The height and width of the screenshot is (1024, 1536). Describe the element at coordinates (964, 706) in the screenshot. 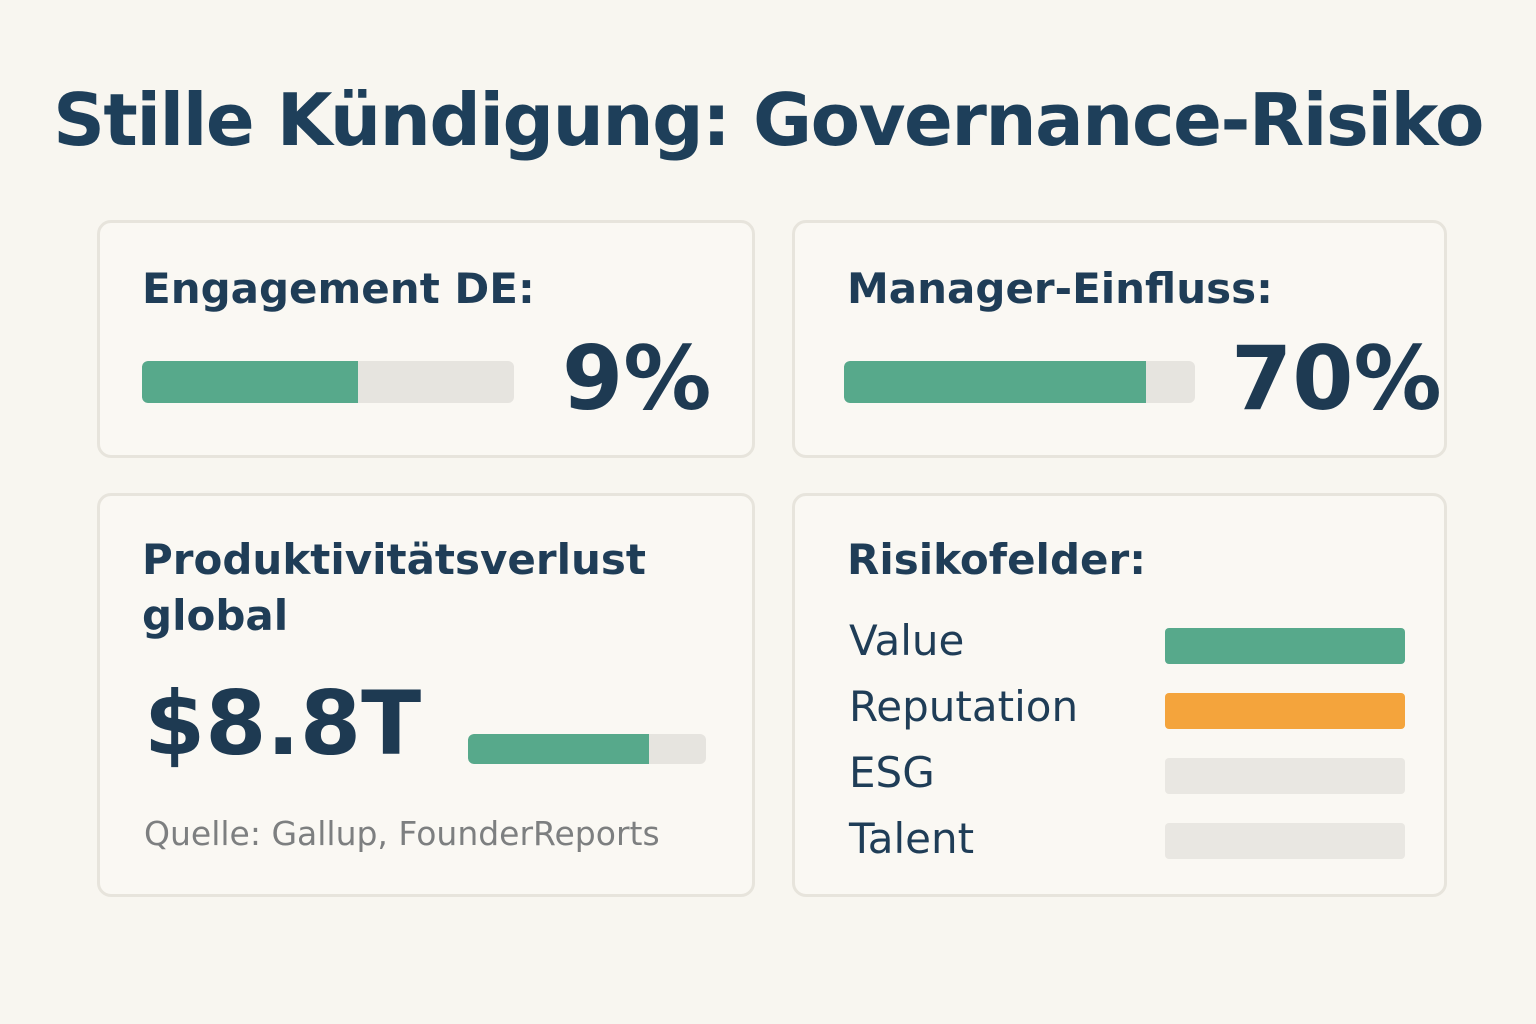

I see `risk-item-reputation-label: Reputation` at that location.